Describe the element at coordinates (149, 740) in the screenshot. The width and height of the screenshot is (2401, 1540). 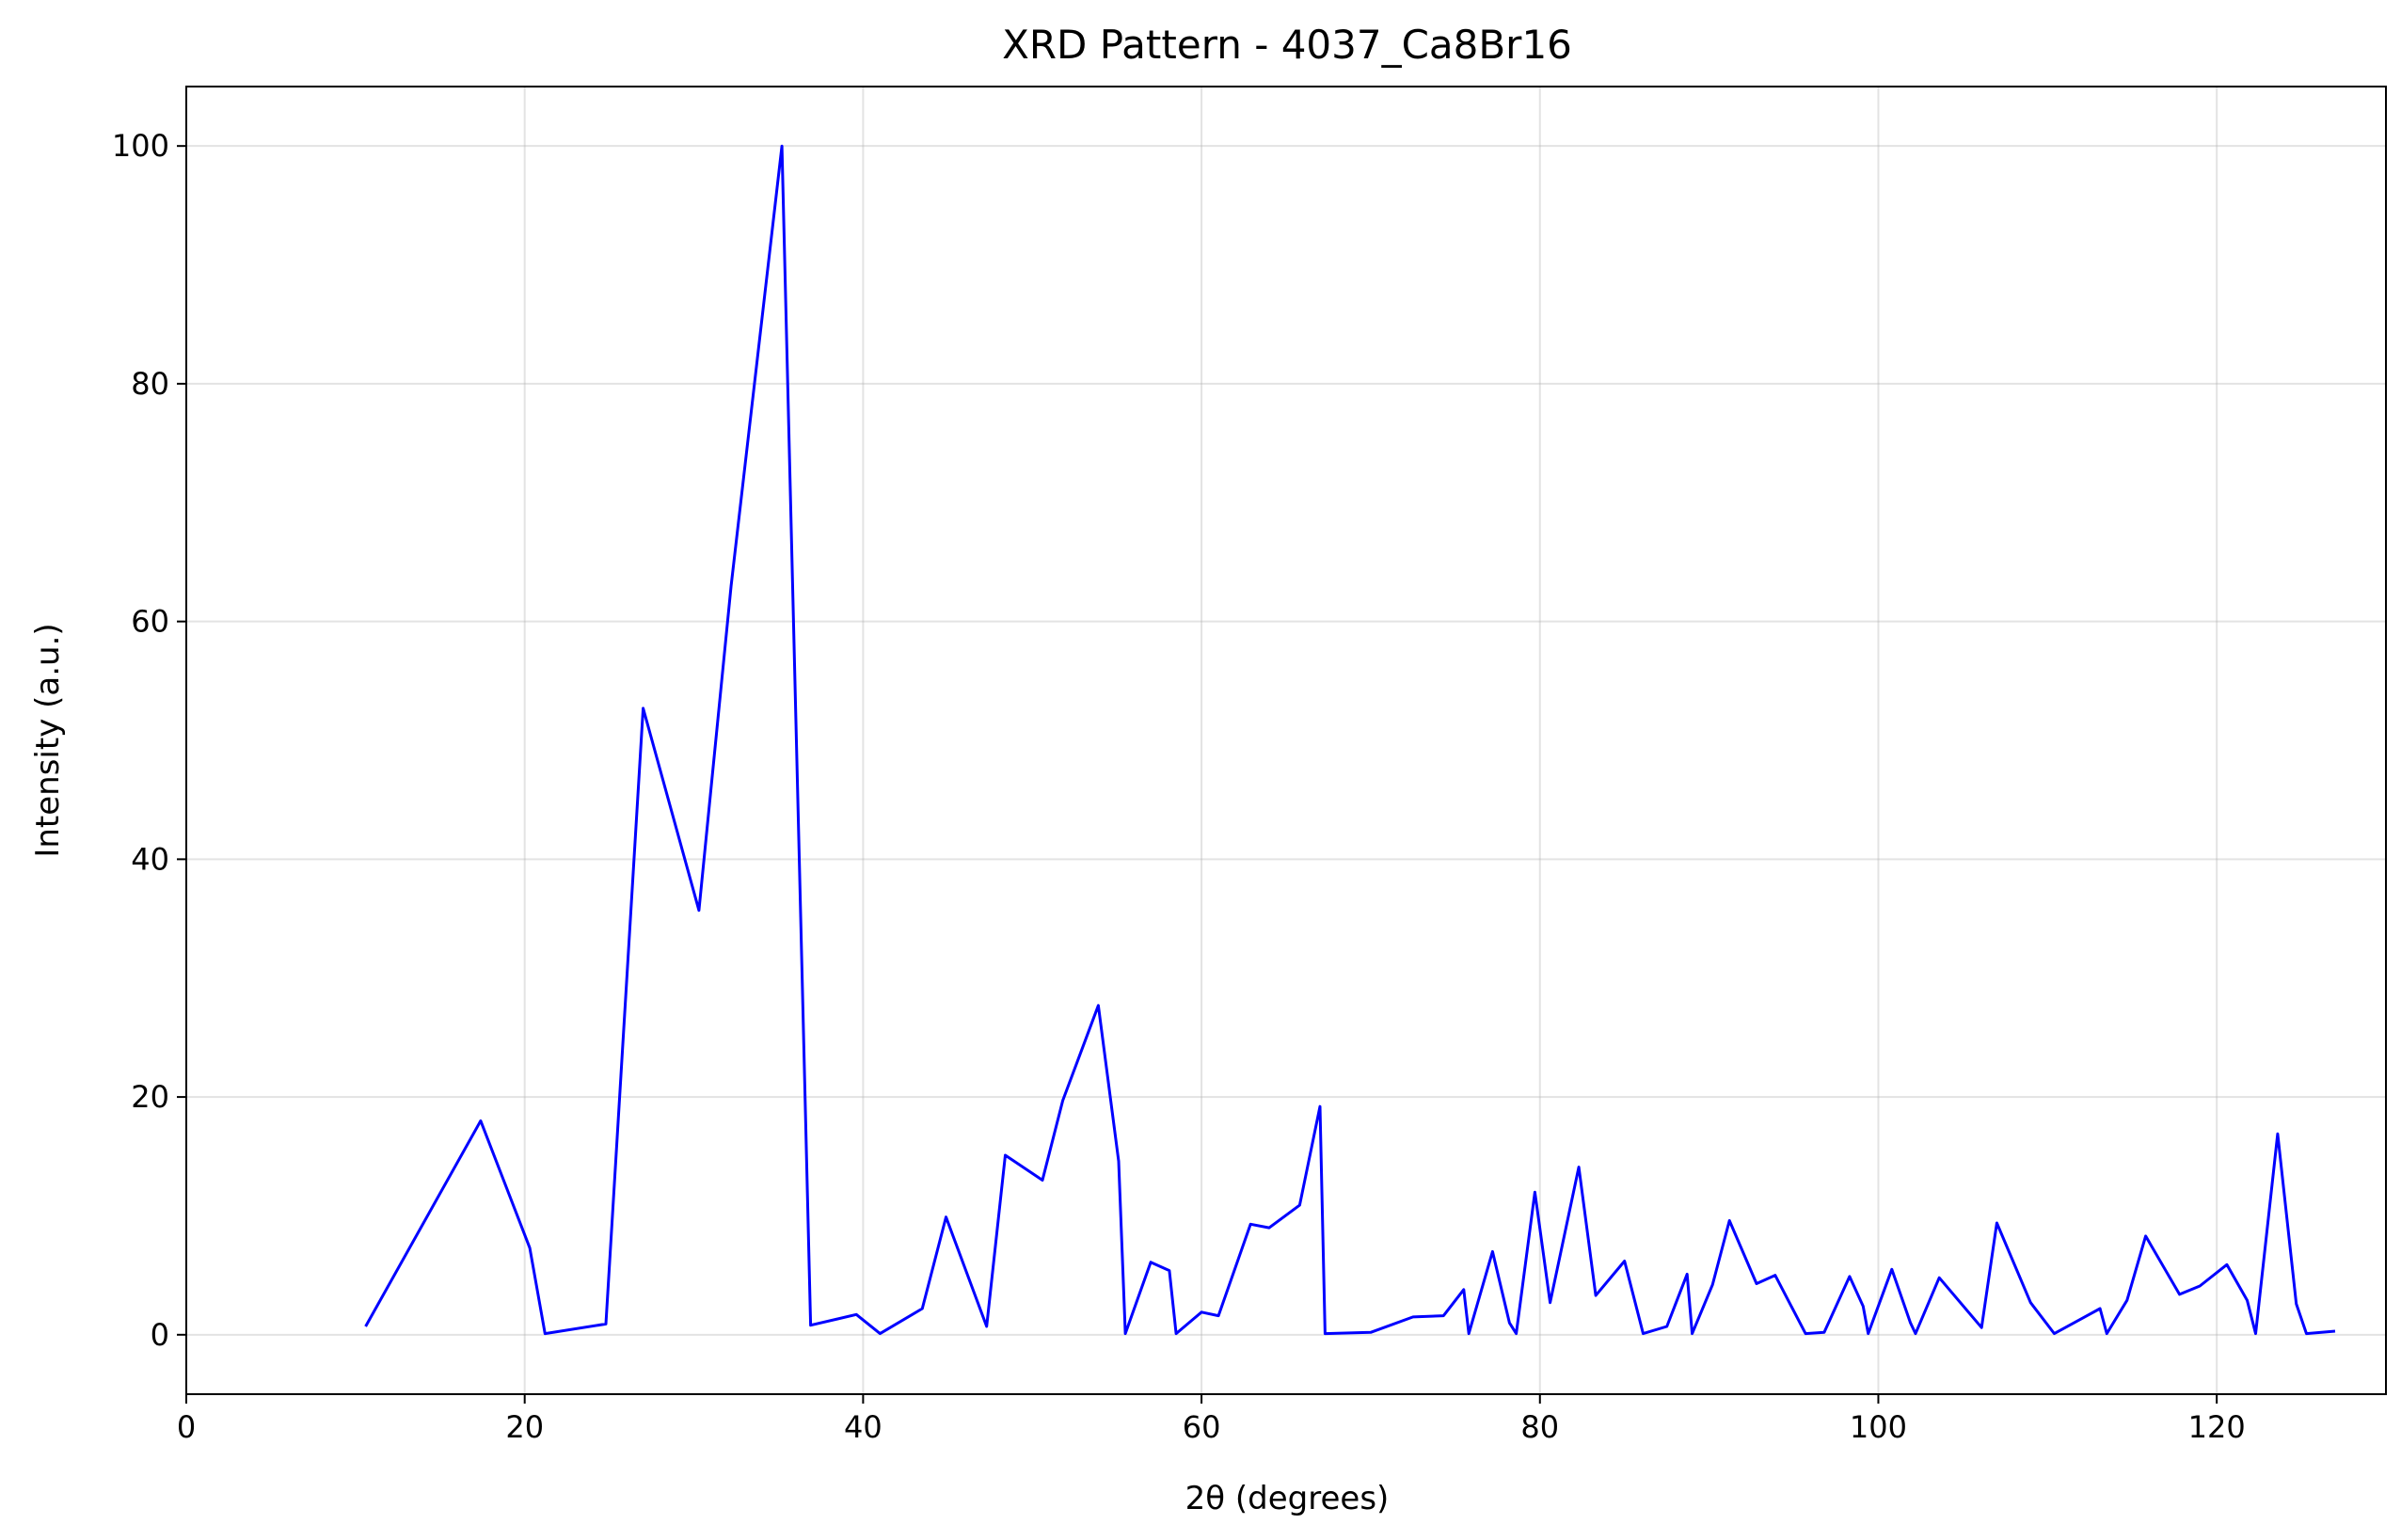
I see `y-axis-ticks: 0 20 40 60 80 100` at that location.